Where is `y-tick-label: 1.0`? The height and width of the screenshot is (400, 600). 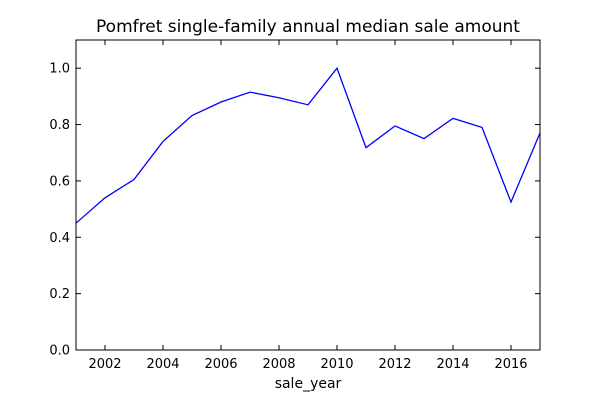 y-tick-label: 1.0 is located at coordinates (59, 69).